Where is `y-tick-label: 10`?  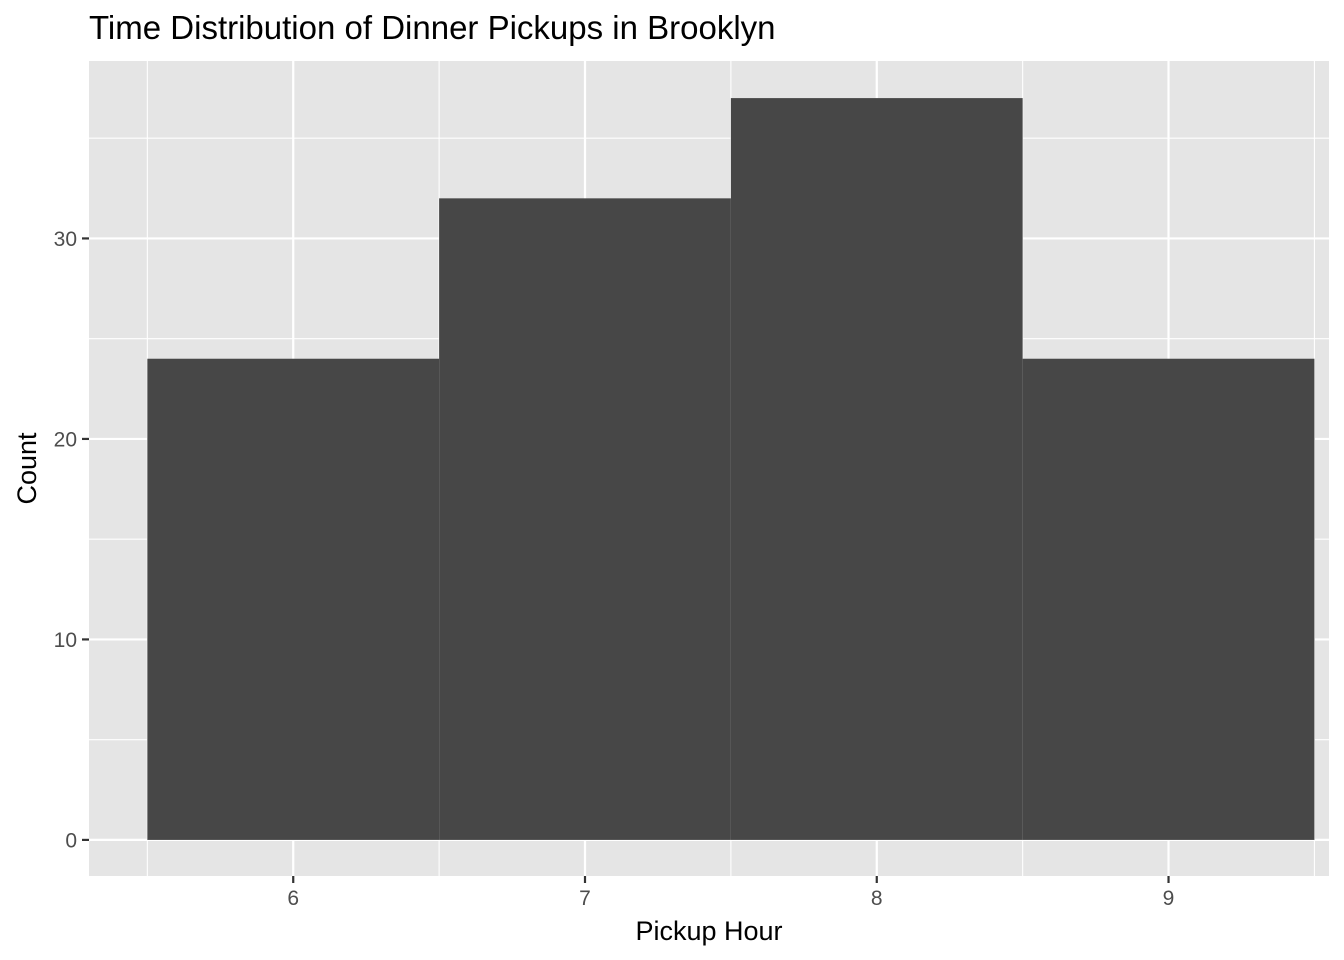
y-tick-label: 10 is located at coordinates (65, 640).